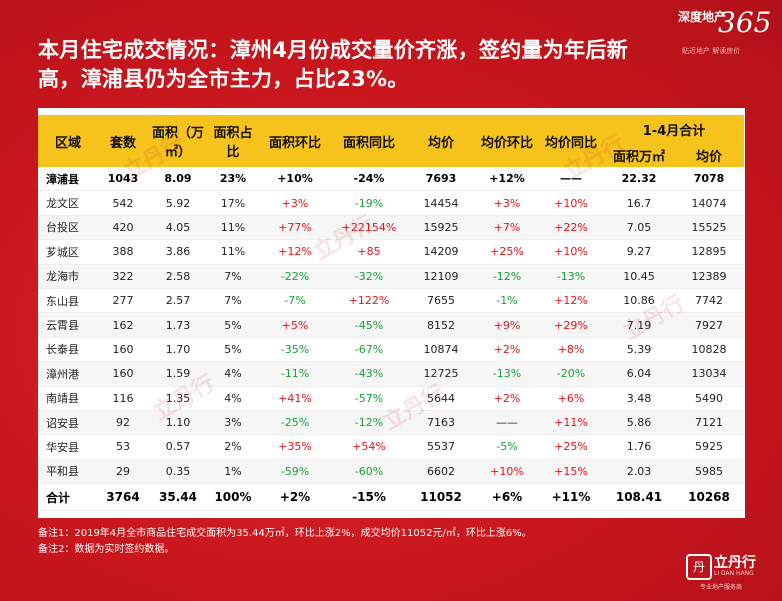 The image size is (782, 601). What do you see at coordinates (571, 179) in the screenshot?
I see `cell-price-yoy: ——` at bounding box center [571, 179].